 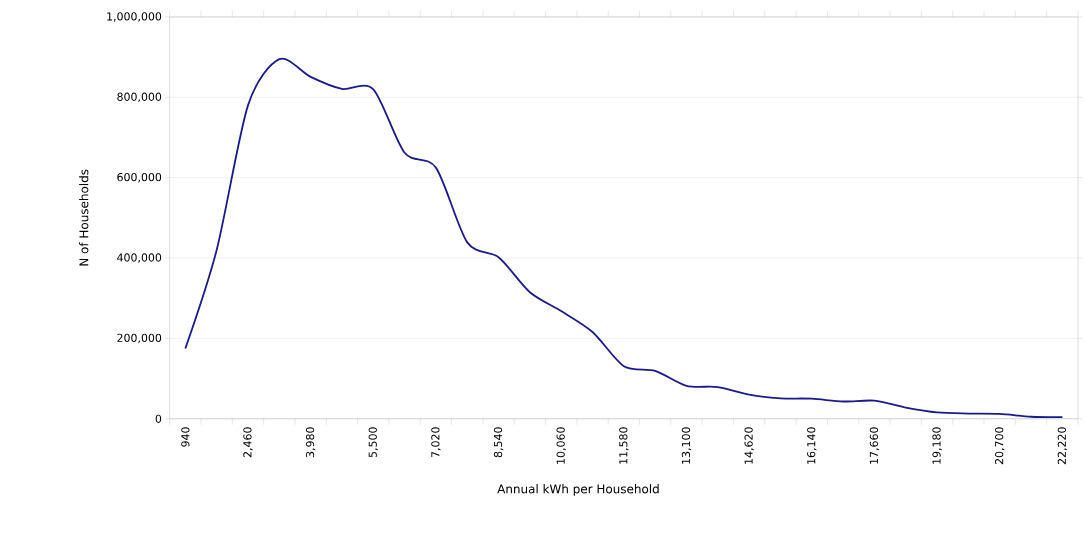 I want to click on x-tick-label: 8,540, so click(x=498, y=442).